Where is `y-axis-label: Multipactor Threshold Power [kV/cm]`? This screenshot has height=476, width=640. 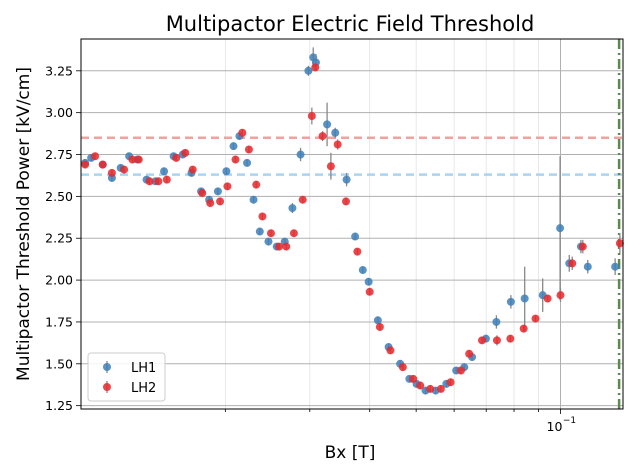 y-axis-label: Multipactor Threshold Power [kV/cm] is located at coordinates (24, 224).